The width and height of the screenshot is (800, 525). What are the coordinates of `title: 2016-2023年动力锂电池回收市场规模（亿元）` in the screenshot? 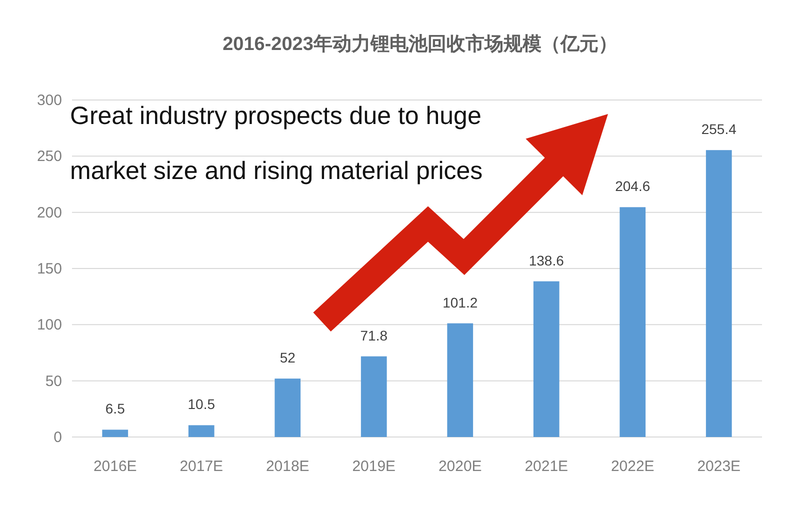 It's located at (420, 44).